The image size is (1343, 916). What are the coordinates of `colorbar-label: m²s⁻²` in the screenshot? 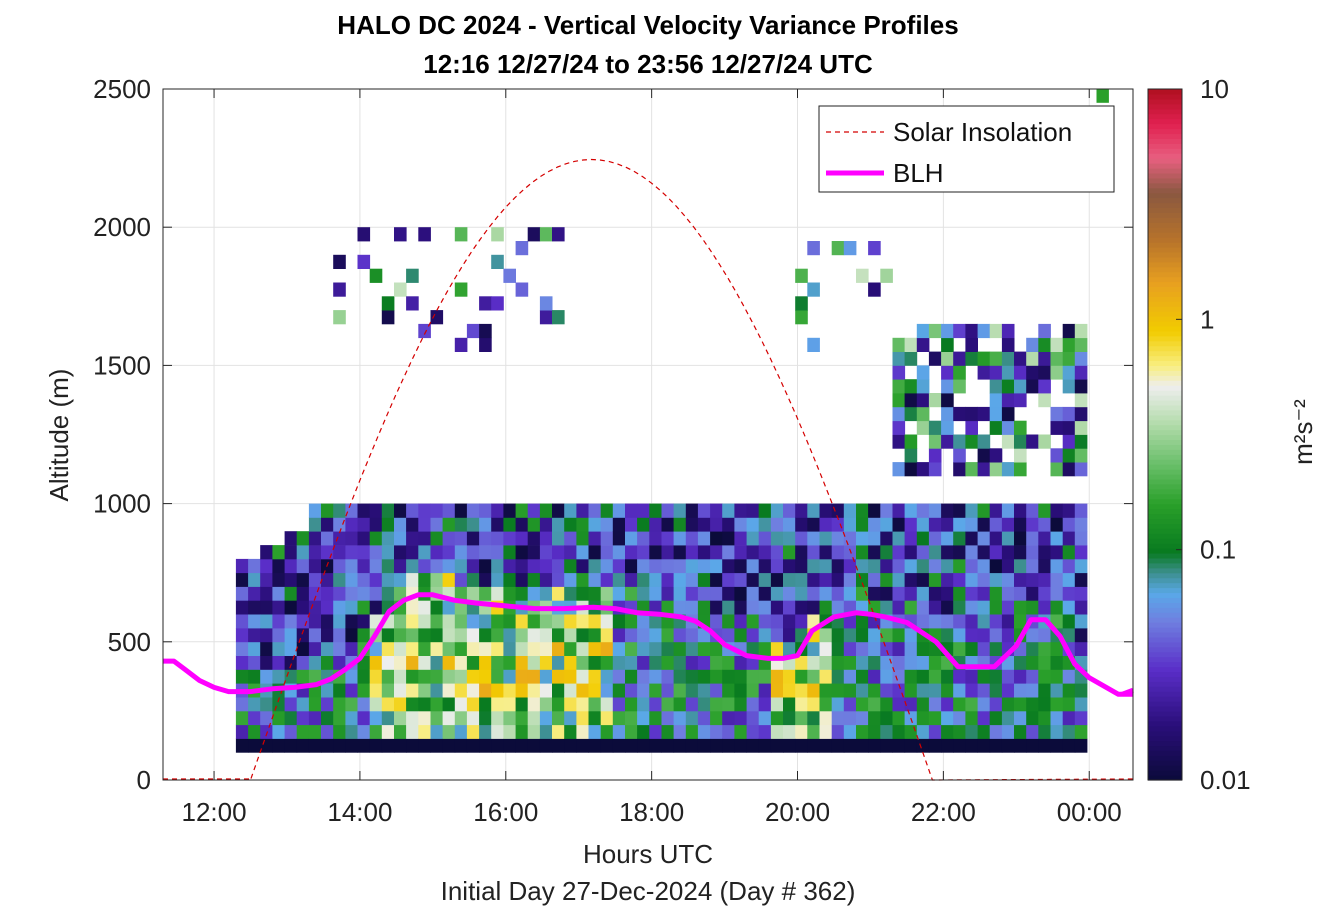 It's located at (1303, 432).